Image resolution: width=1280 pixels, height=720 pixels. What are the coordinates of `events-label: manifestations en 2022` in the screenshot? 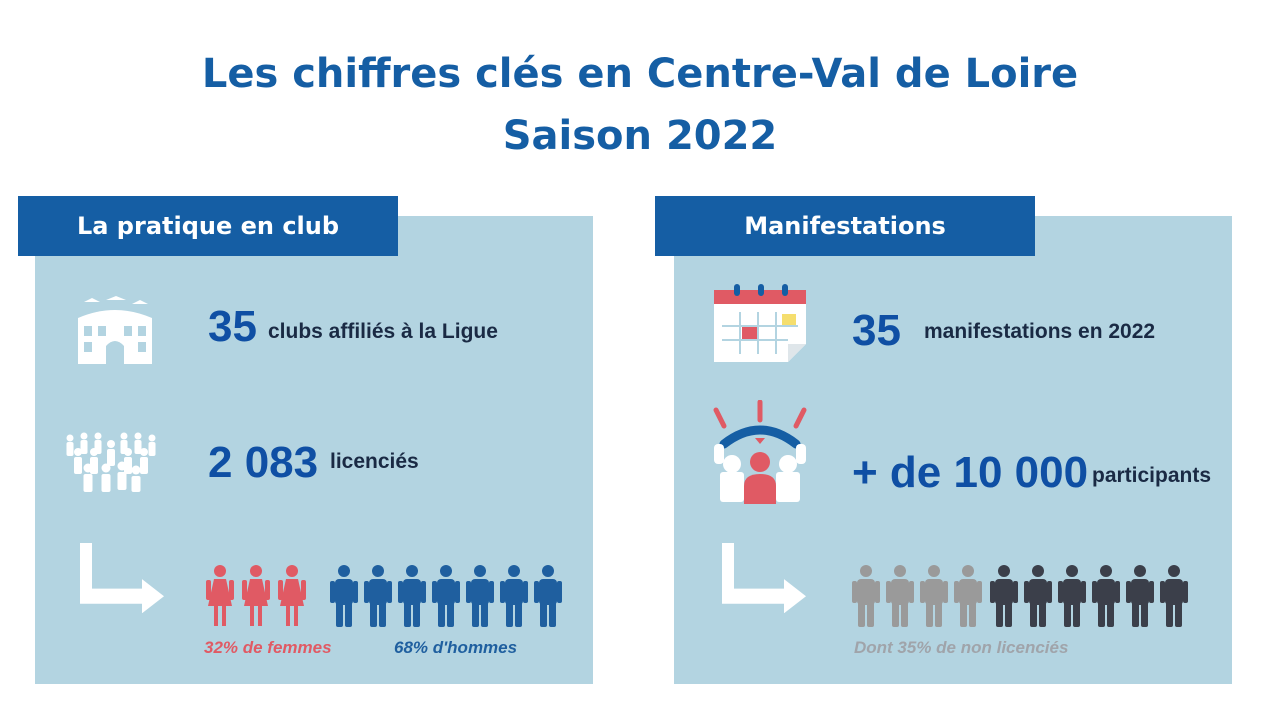 It's located at (1040, 331).